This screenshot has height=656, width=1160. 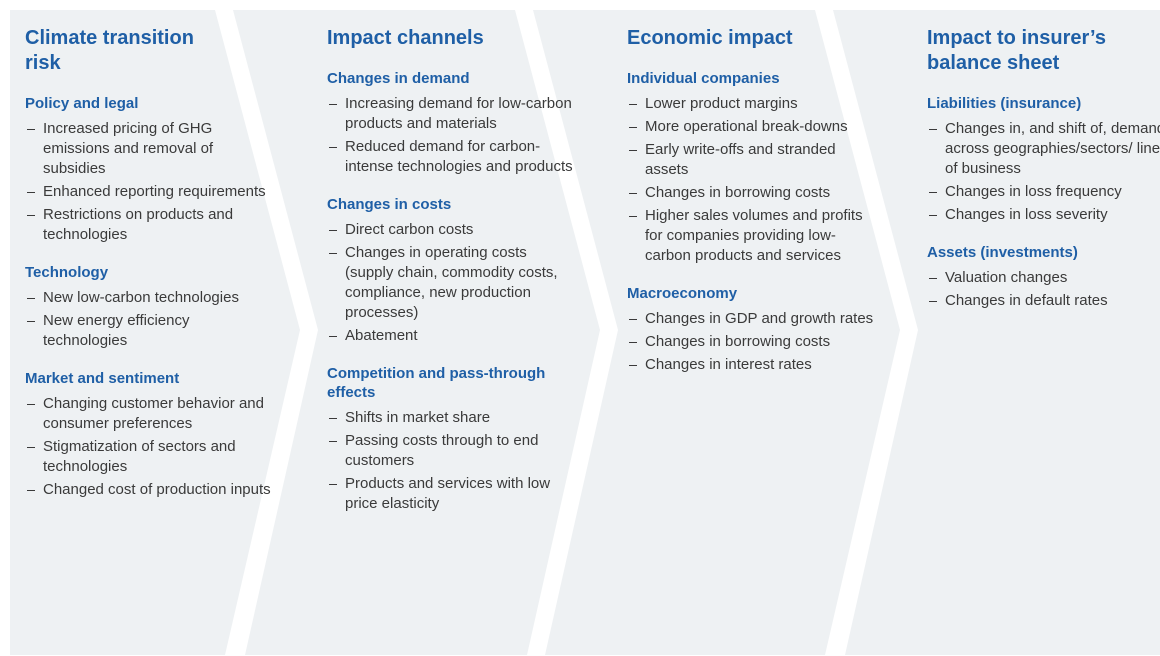 What do you see at coordinates (752, 365) in the screenshot?
I see `item: Changes in interest rates` at bounding box center [752, 365].